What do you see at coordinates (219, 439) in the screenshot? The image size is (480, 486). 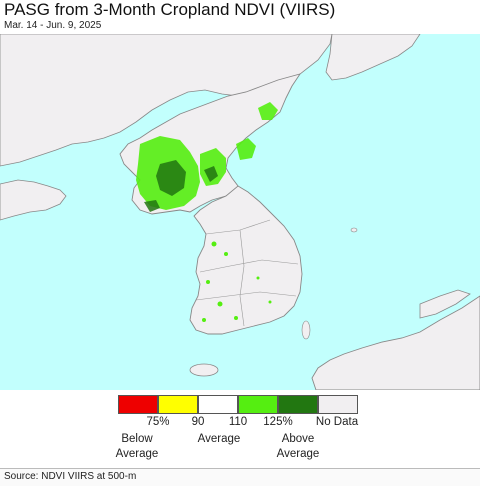 I see `legend-average: Average` at bounding box center [219, 439].